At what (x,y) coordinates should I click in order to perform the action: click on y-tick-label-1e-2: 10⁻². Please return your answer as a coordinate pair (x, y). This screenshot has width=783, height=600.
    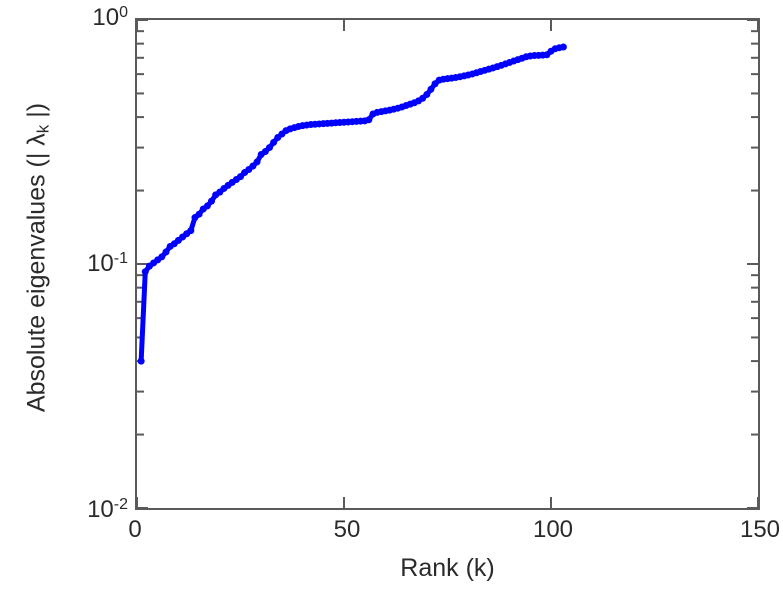
    Looking at the image, I should click on (107, 509).